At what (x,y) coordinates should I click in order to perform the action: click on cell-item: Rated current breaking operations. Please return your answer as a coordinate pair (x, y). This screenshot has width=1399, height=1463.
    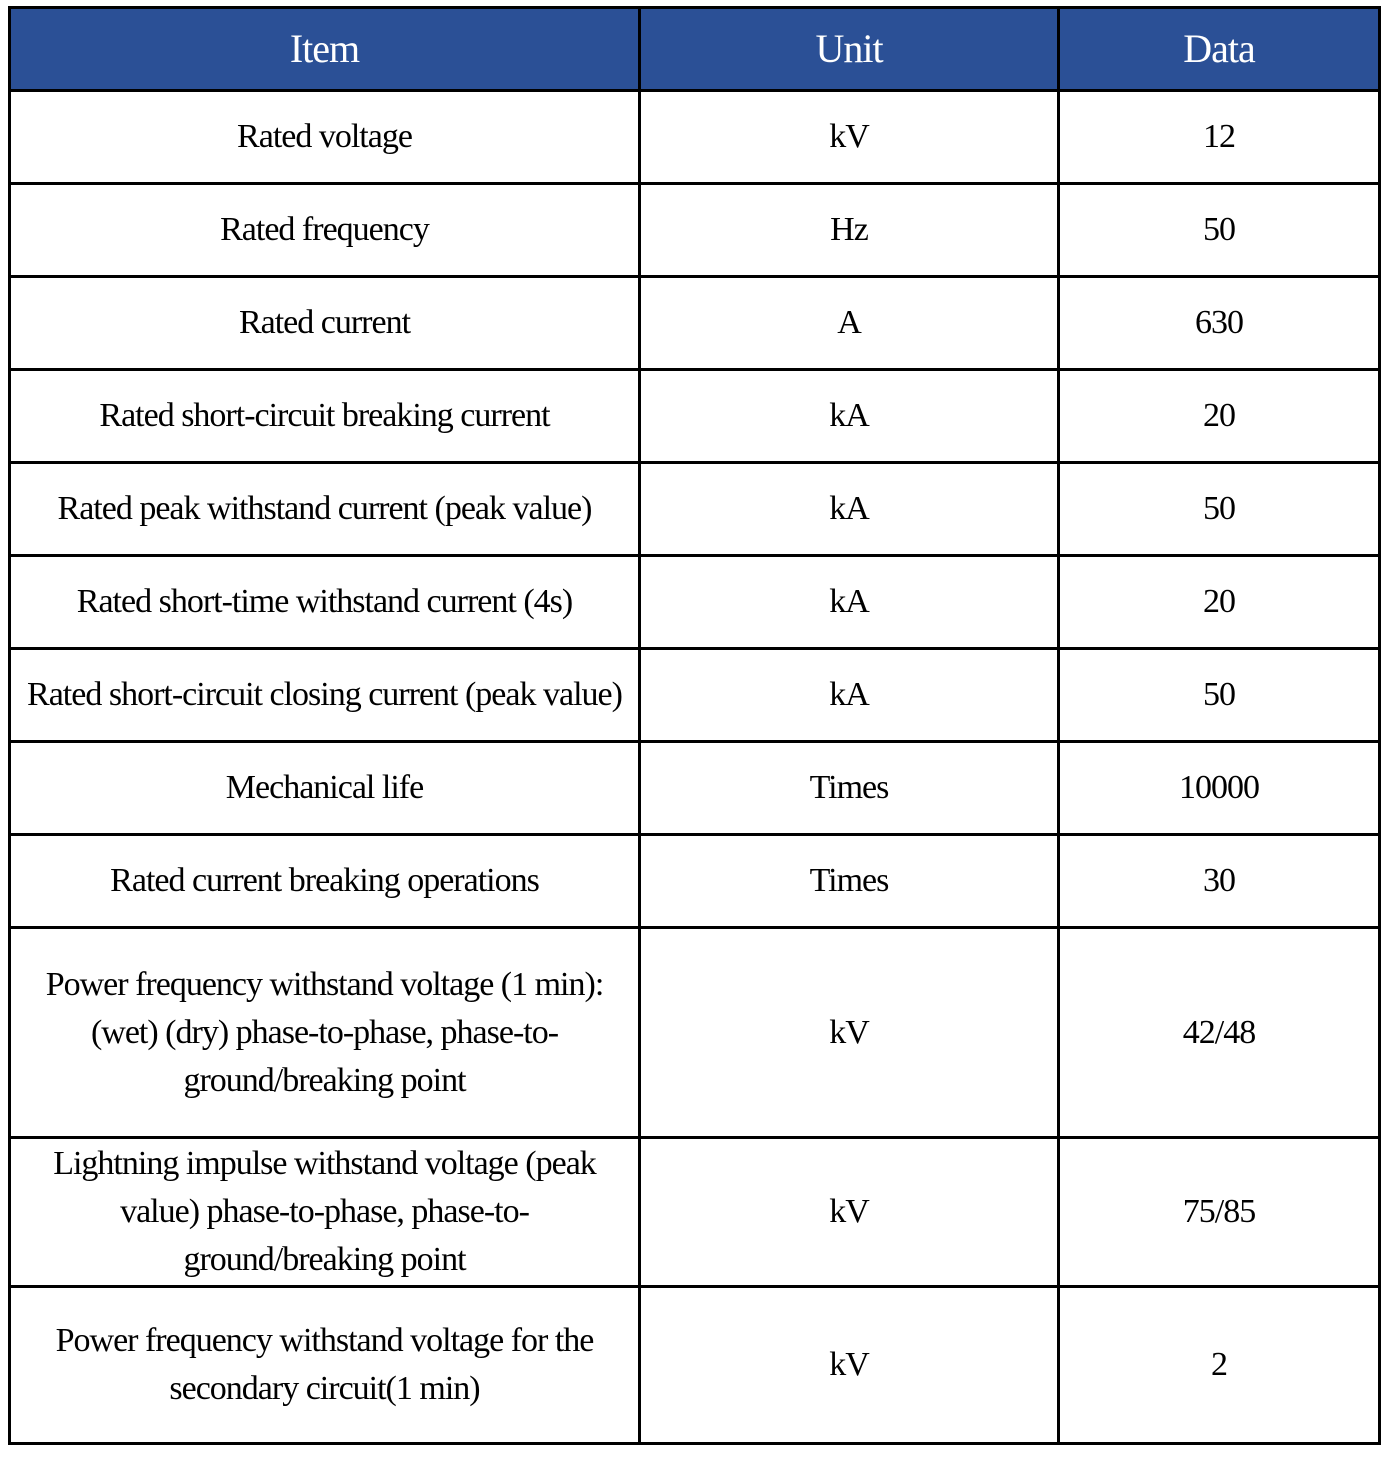
    Looking at the image, I should click on (324, 881).